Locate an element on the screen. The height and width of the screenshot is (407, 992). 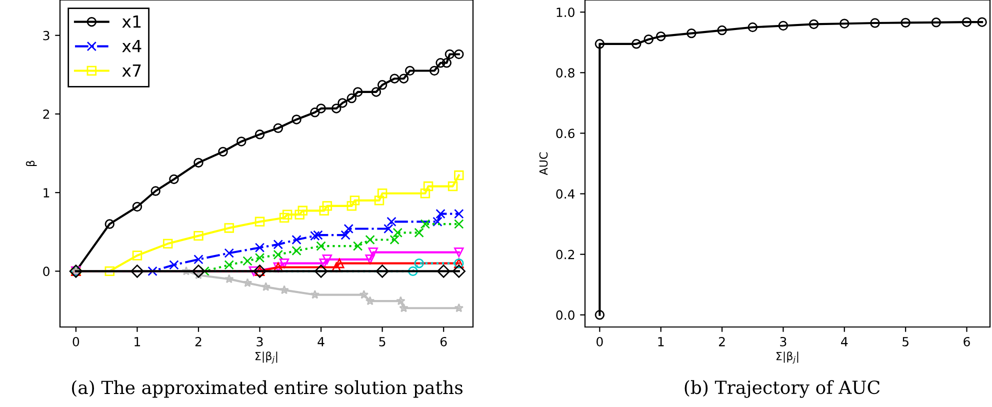
y-axis-title: AUC is located at coordinates (543, 164).